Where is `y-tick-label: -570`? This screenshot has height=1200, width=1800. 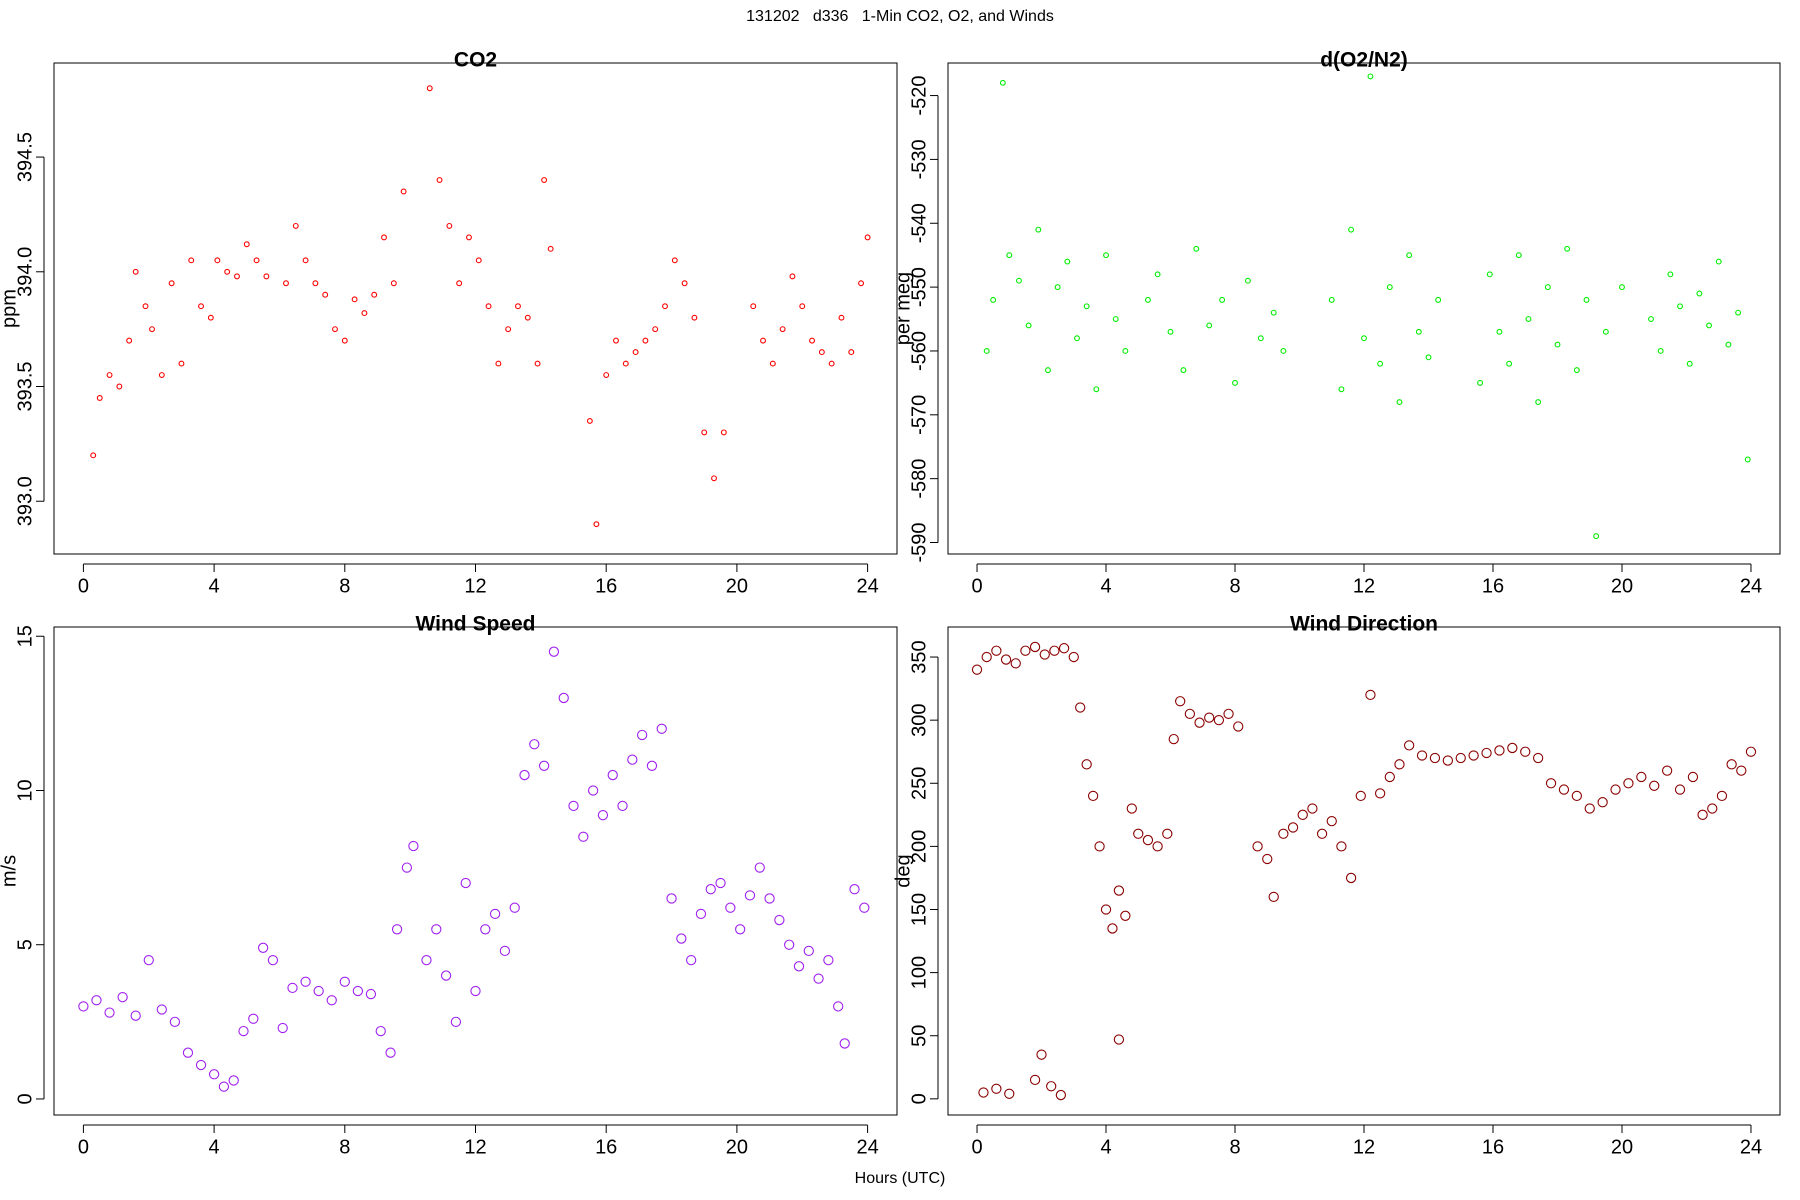
y-tick-label: -570 is located at coordinates (919, 415).